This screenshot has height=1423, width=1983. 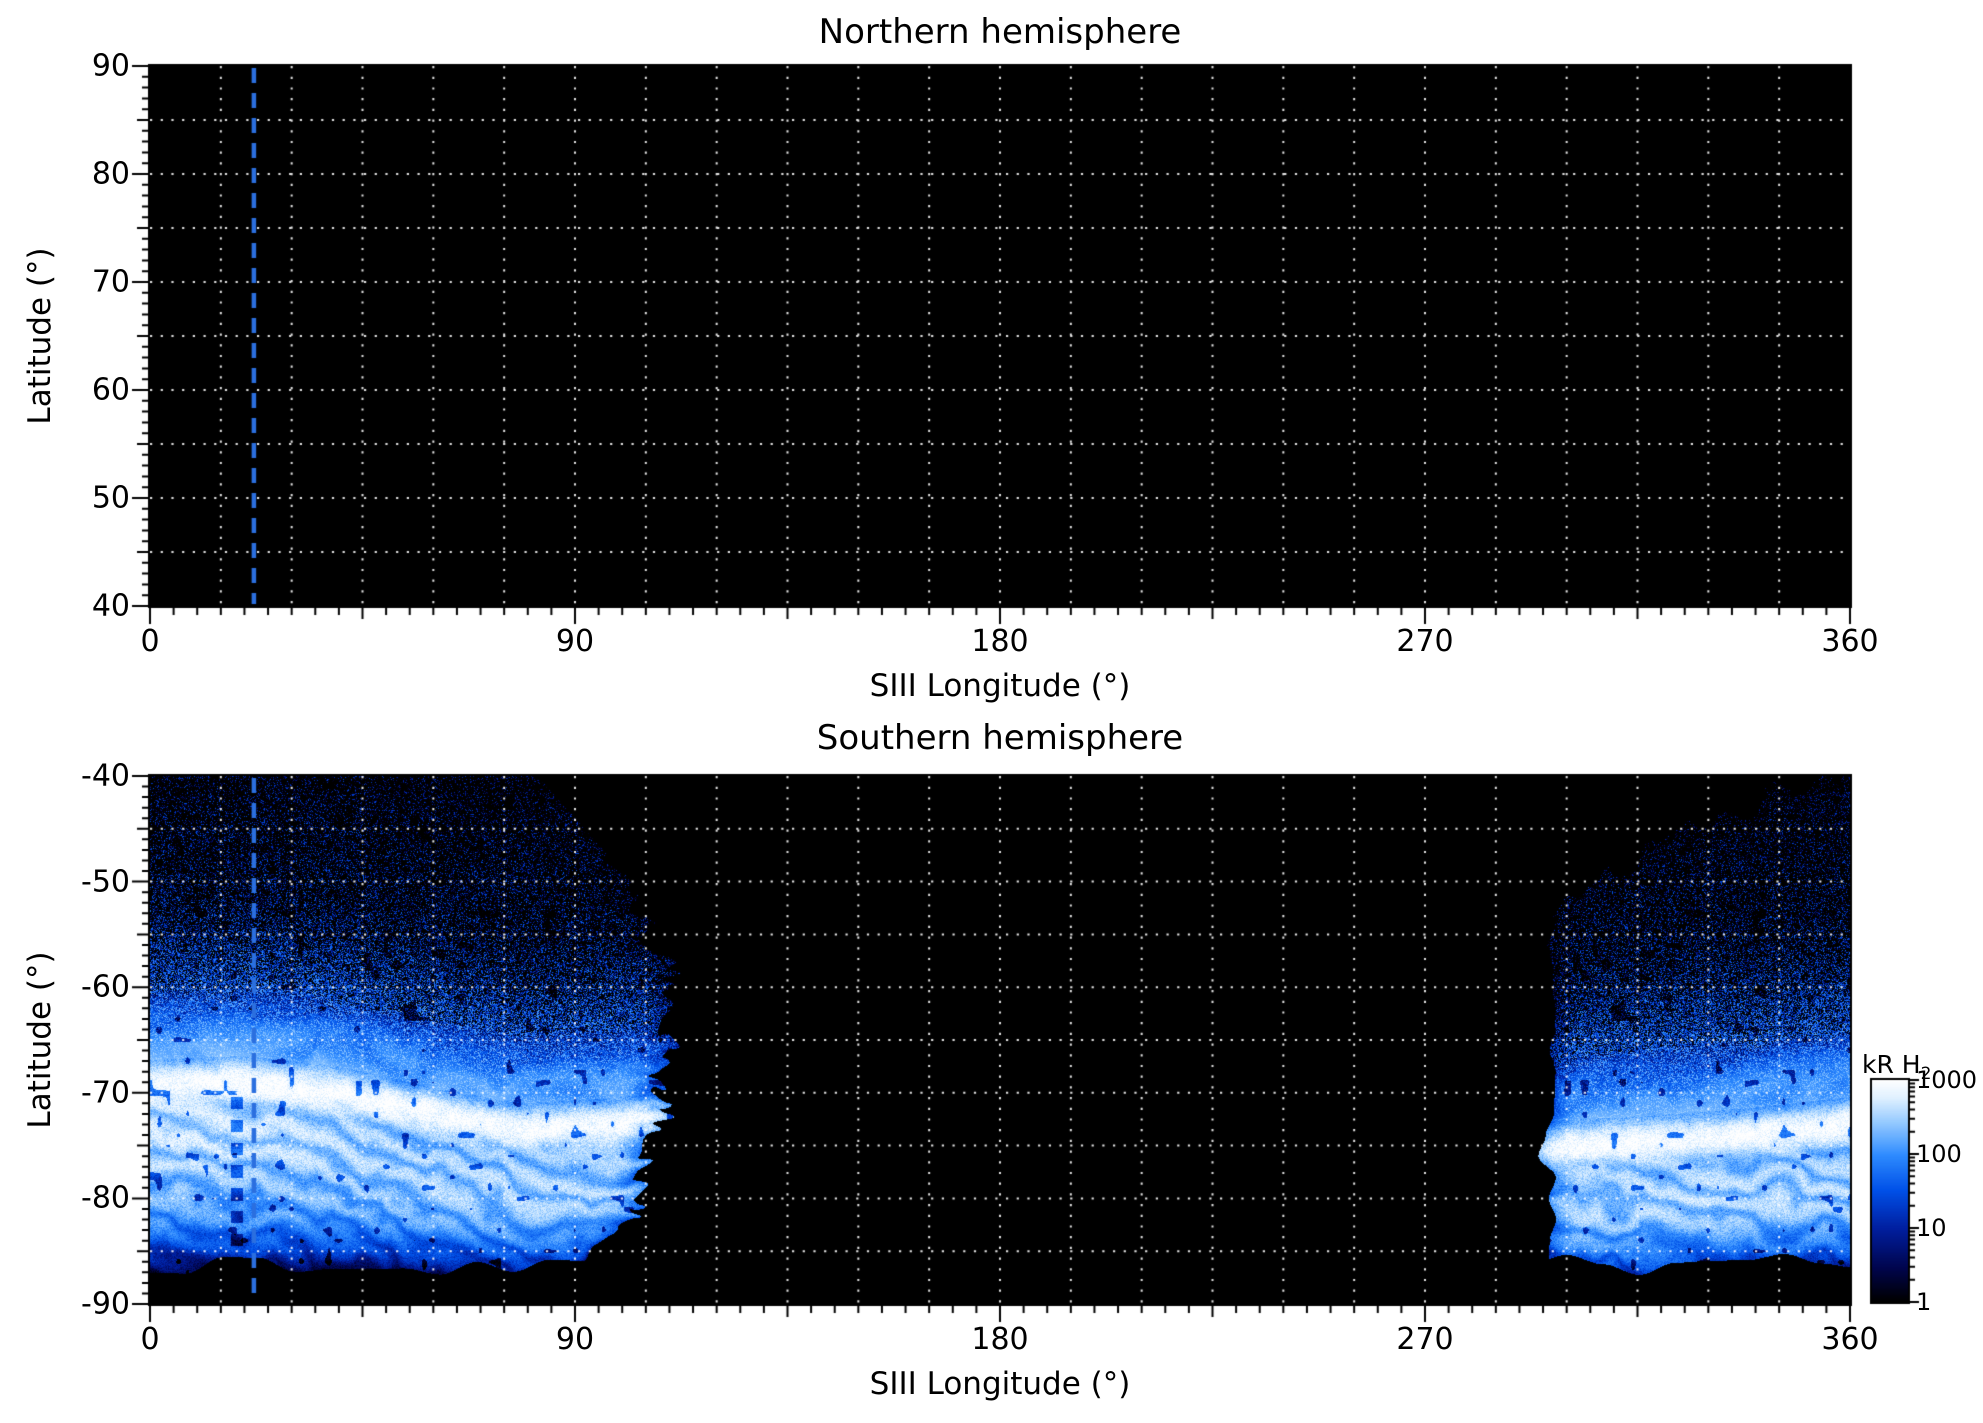 I want to click on y-tick-label: -50, so click(x=105, y=882).